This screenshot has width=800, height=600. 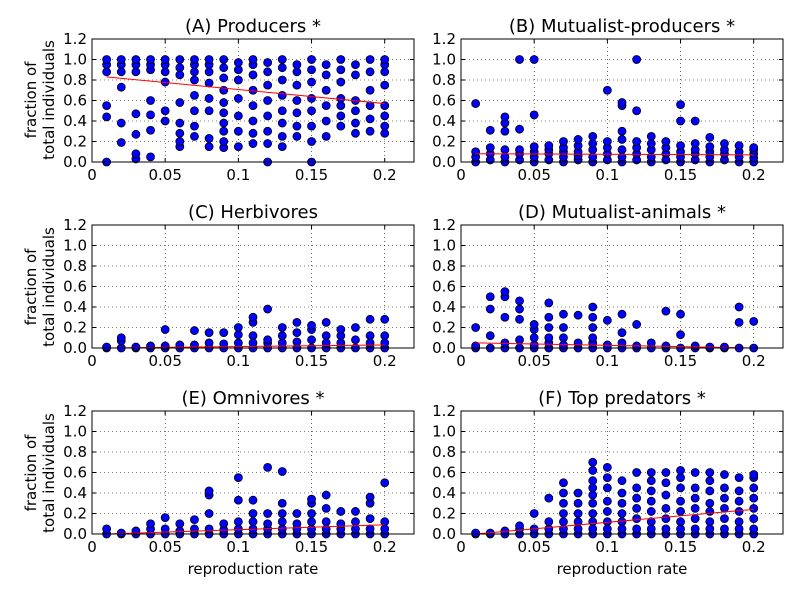 What do you see at coordinates (75, 80) in the screenshot?
I see `ytick-label: 0.8` at bounding box center [75, 80].